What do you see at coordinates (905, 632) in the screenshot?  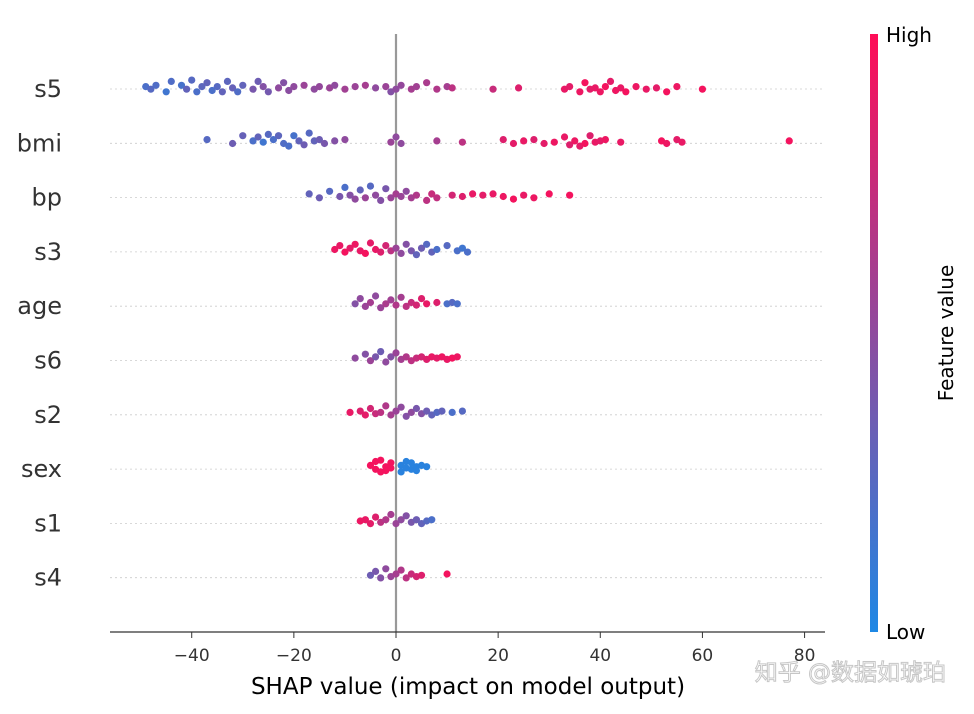 I see `colorbar-low-label: Low` at bounding box center [905, 632].